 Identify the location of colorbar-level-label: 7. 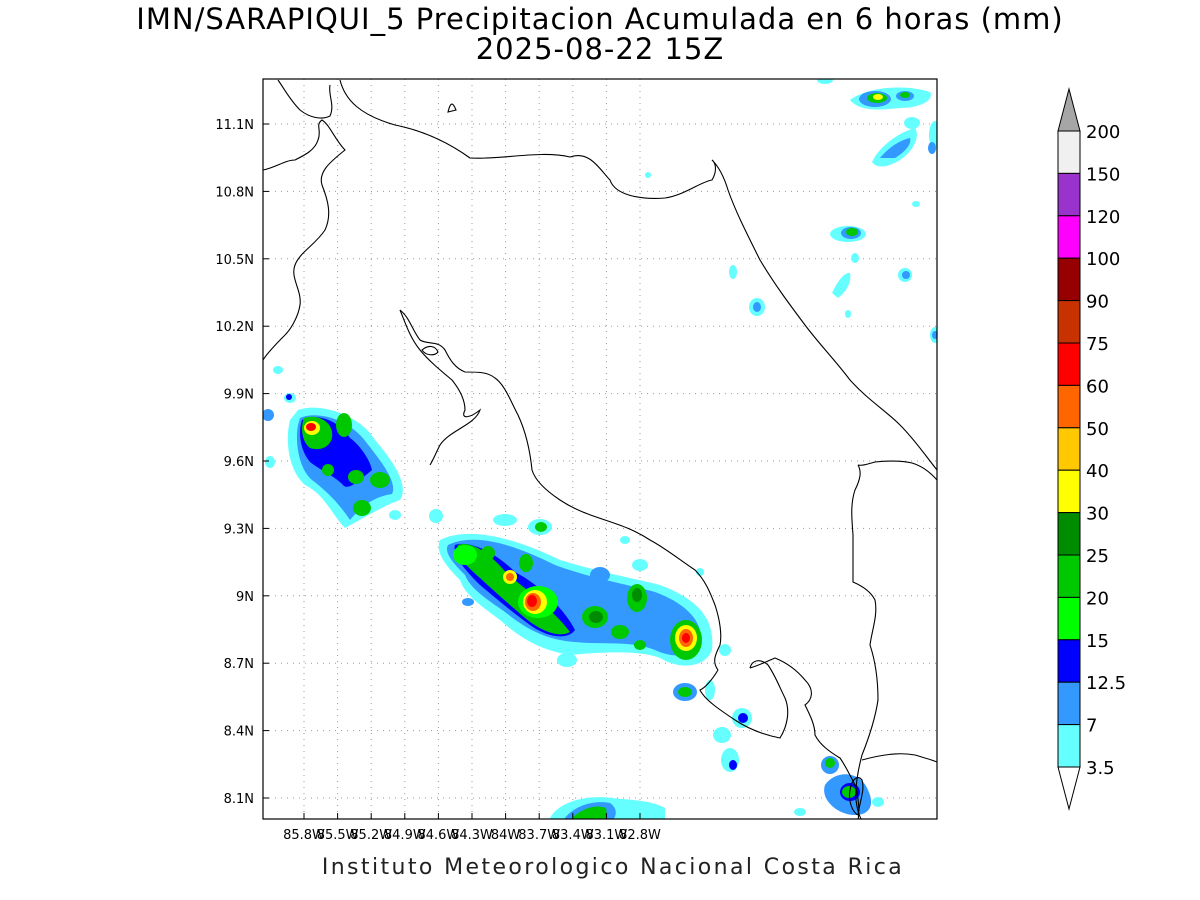
(1091, 726).